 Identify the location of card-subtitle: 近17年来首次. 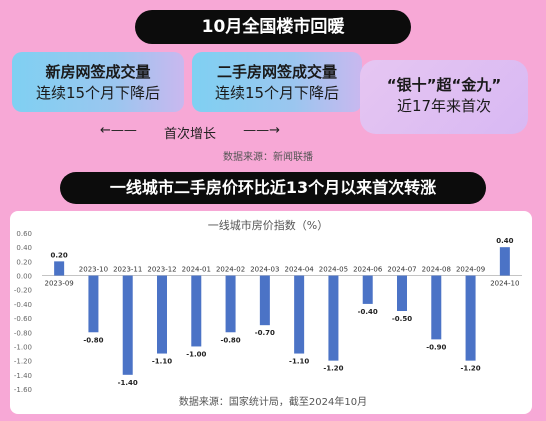
(444, 106).